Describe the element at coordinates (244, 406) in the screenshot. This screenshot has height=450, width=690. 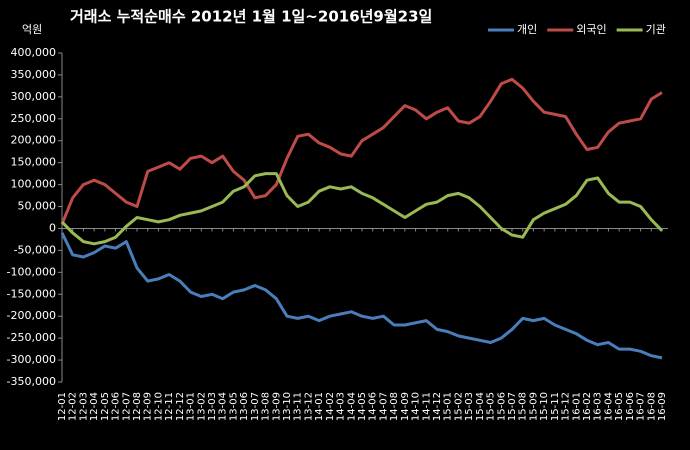
I see `x-tick-label: 13-06` at that location.